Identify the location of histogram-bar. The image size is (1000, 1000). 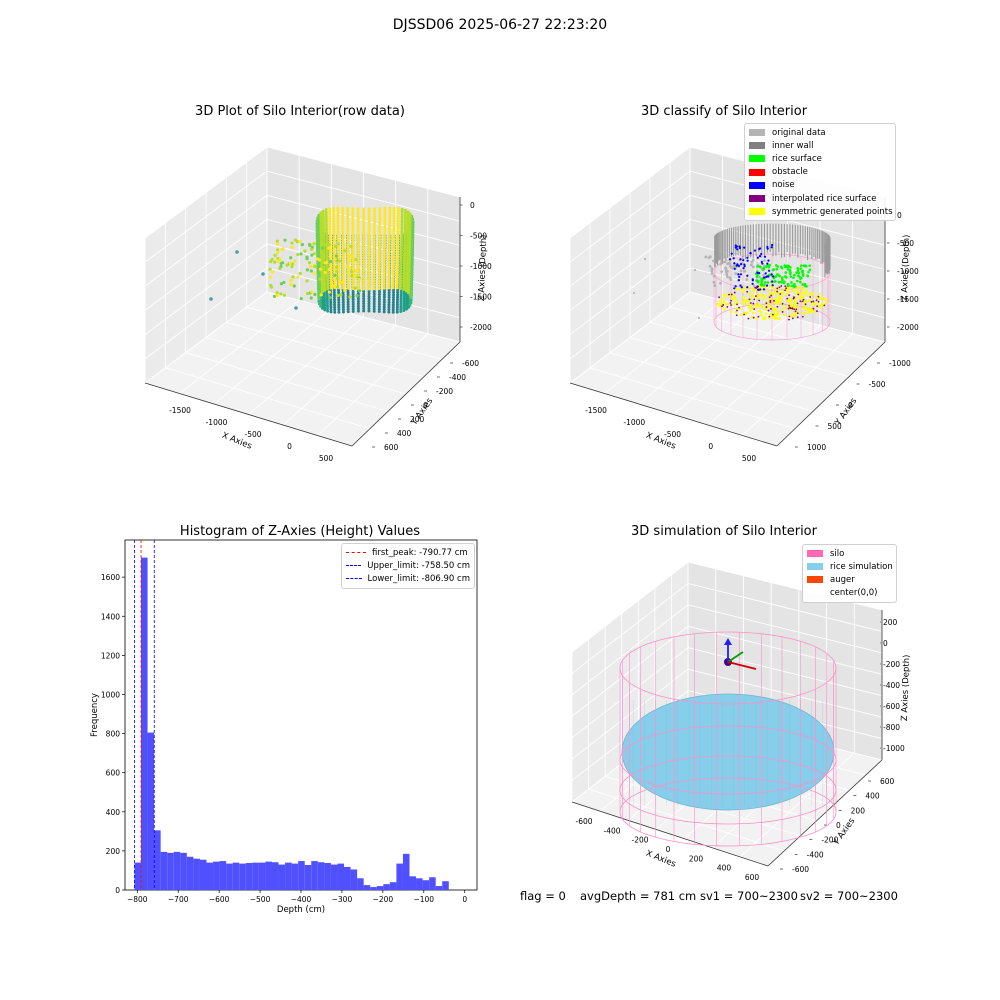
(426, 885).